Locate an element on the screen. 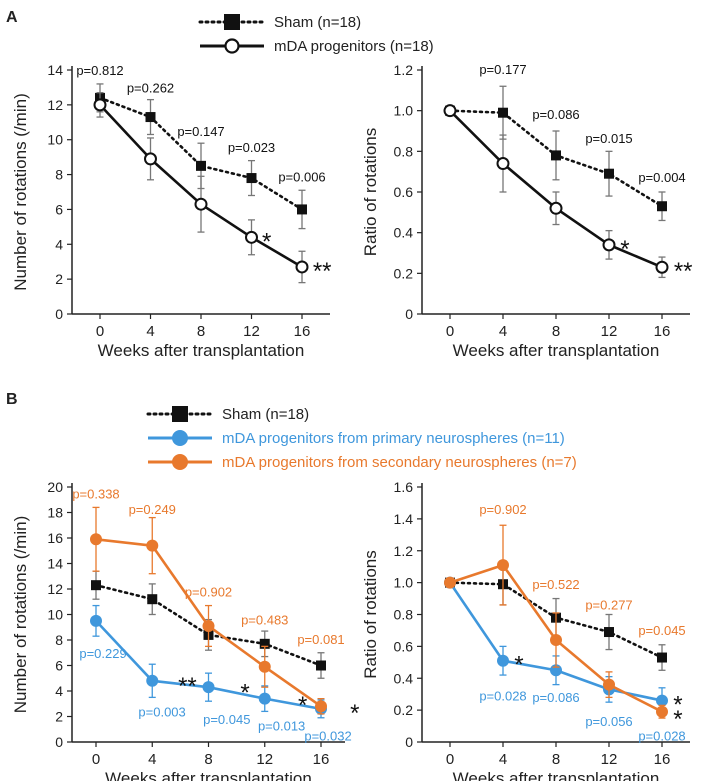 The height and width of the screenshot is (781, 708). y-tick-label: 18 is located at coordinates (55, 513).